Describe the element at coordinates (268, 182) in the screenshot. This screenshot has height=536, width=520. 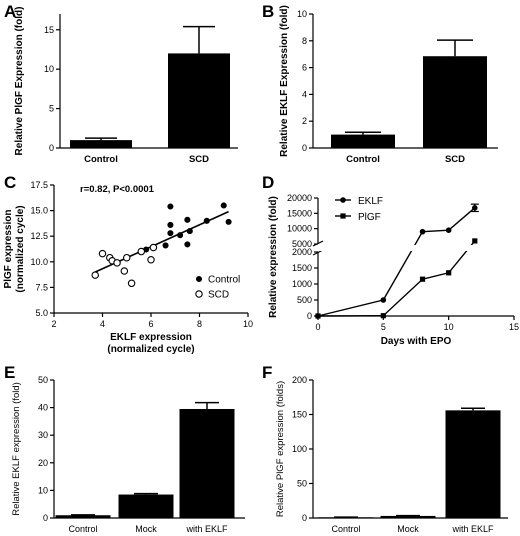
I see `panel-label-d: D` at that location.